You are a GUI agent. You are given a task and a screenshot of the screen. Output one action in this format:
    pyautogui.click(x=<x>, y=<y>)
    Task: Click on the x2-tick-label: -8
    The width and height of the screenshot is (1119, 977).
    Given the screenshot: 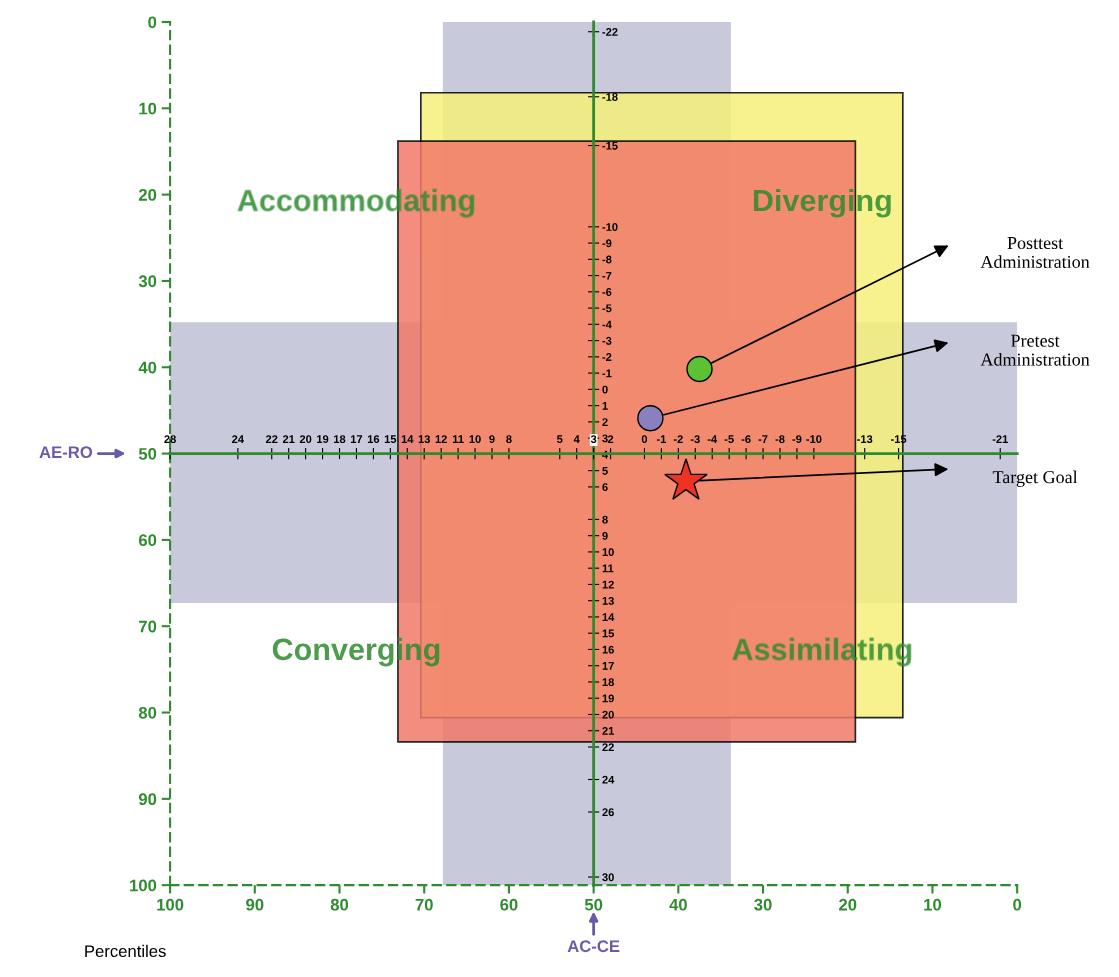 What is the action you would take?
    pyautogui.click(x=780, y=439)
    